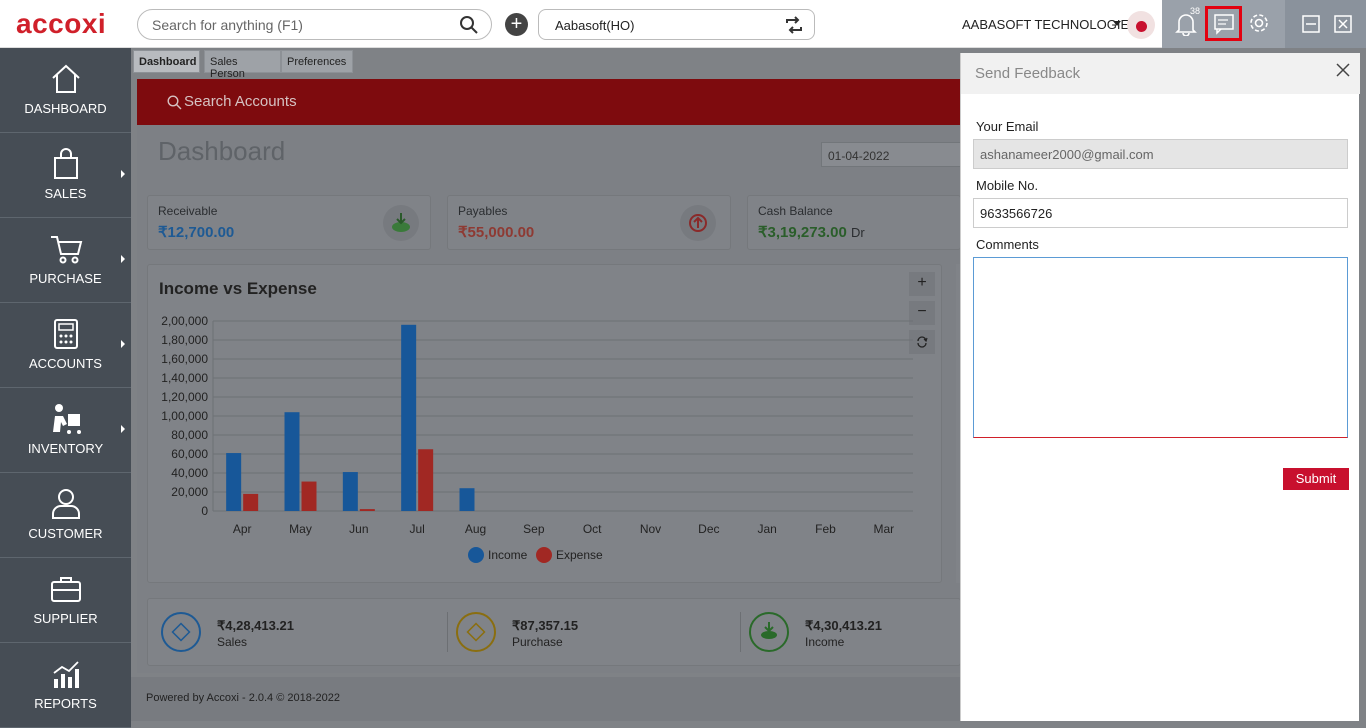 The height and width of the screenshot is (728, 1366). I want to click on close-icon, so click(1343, 72).